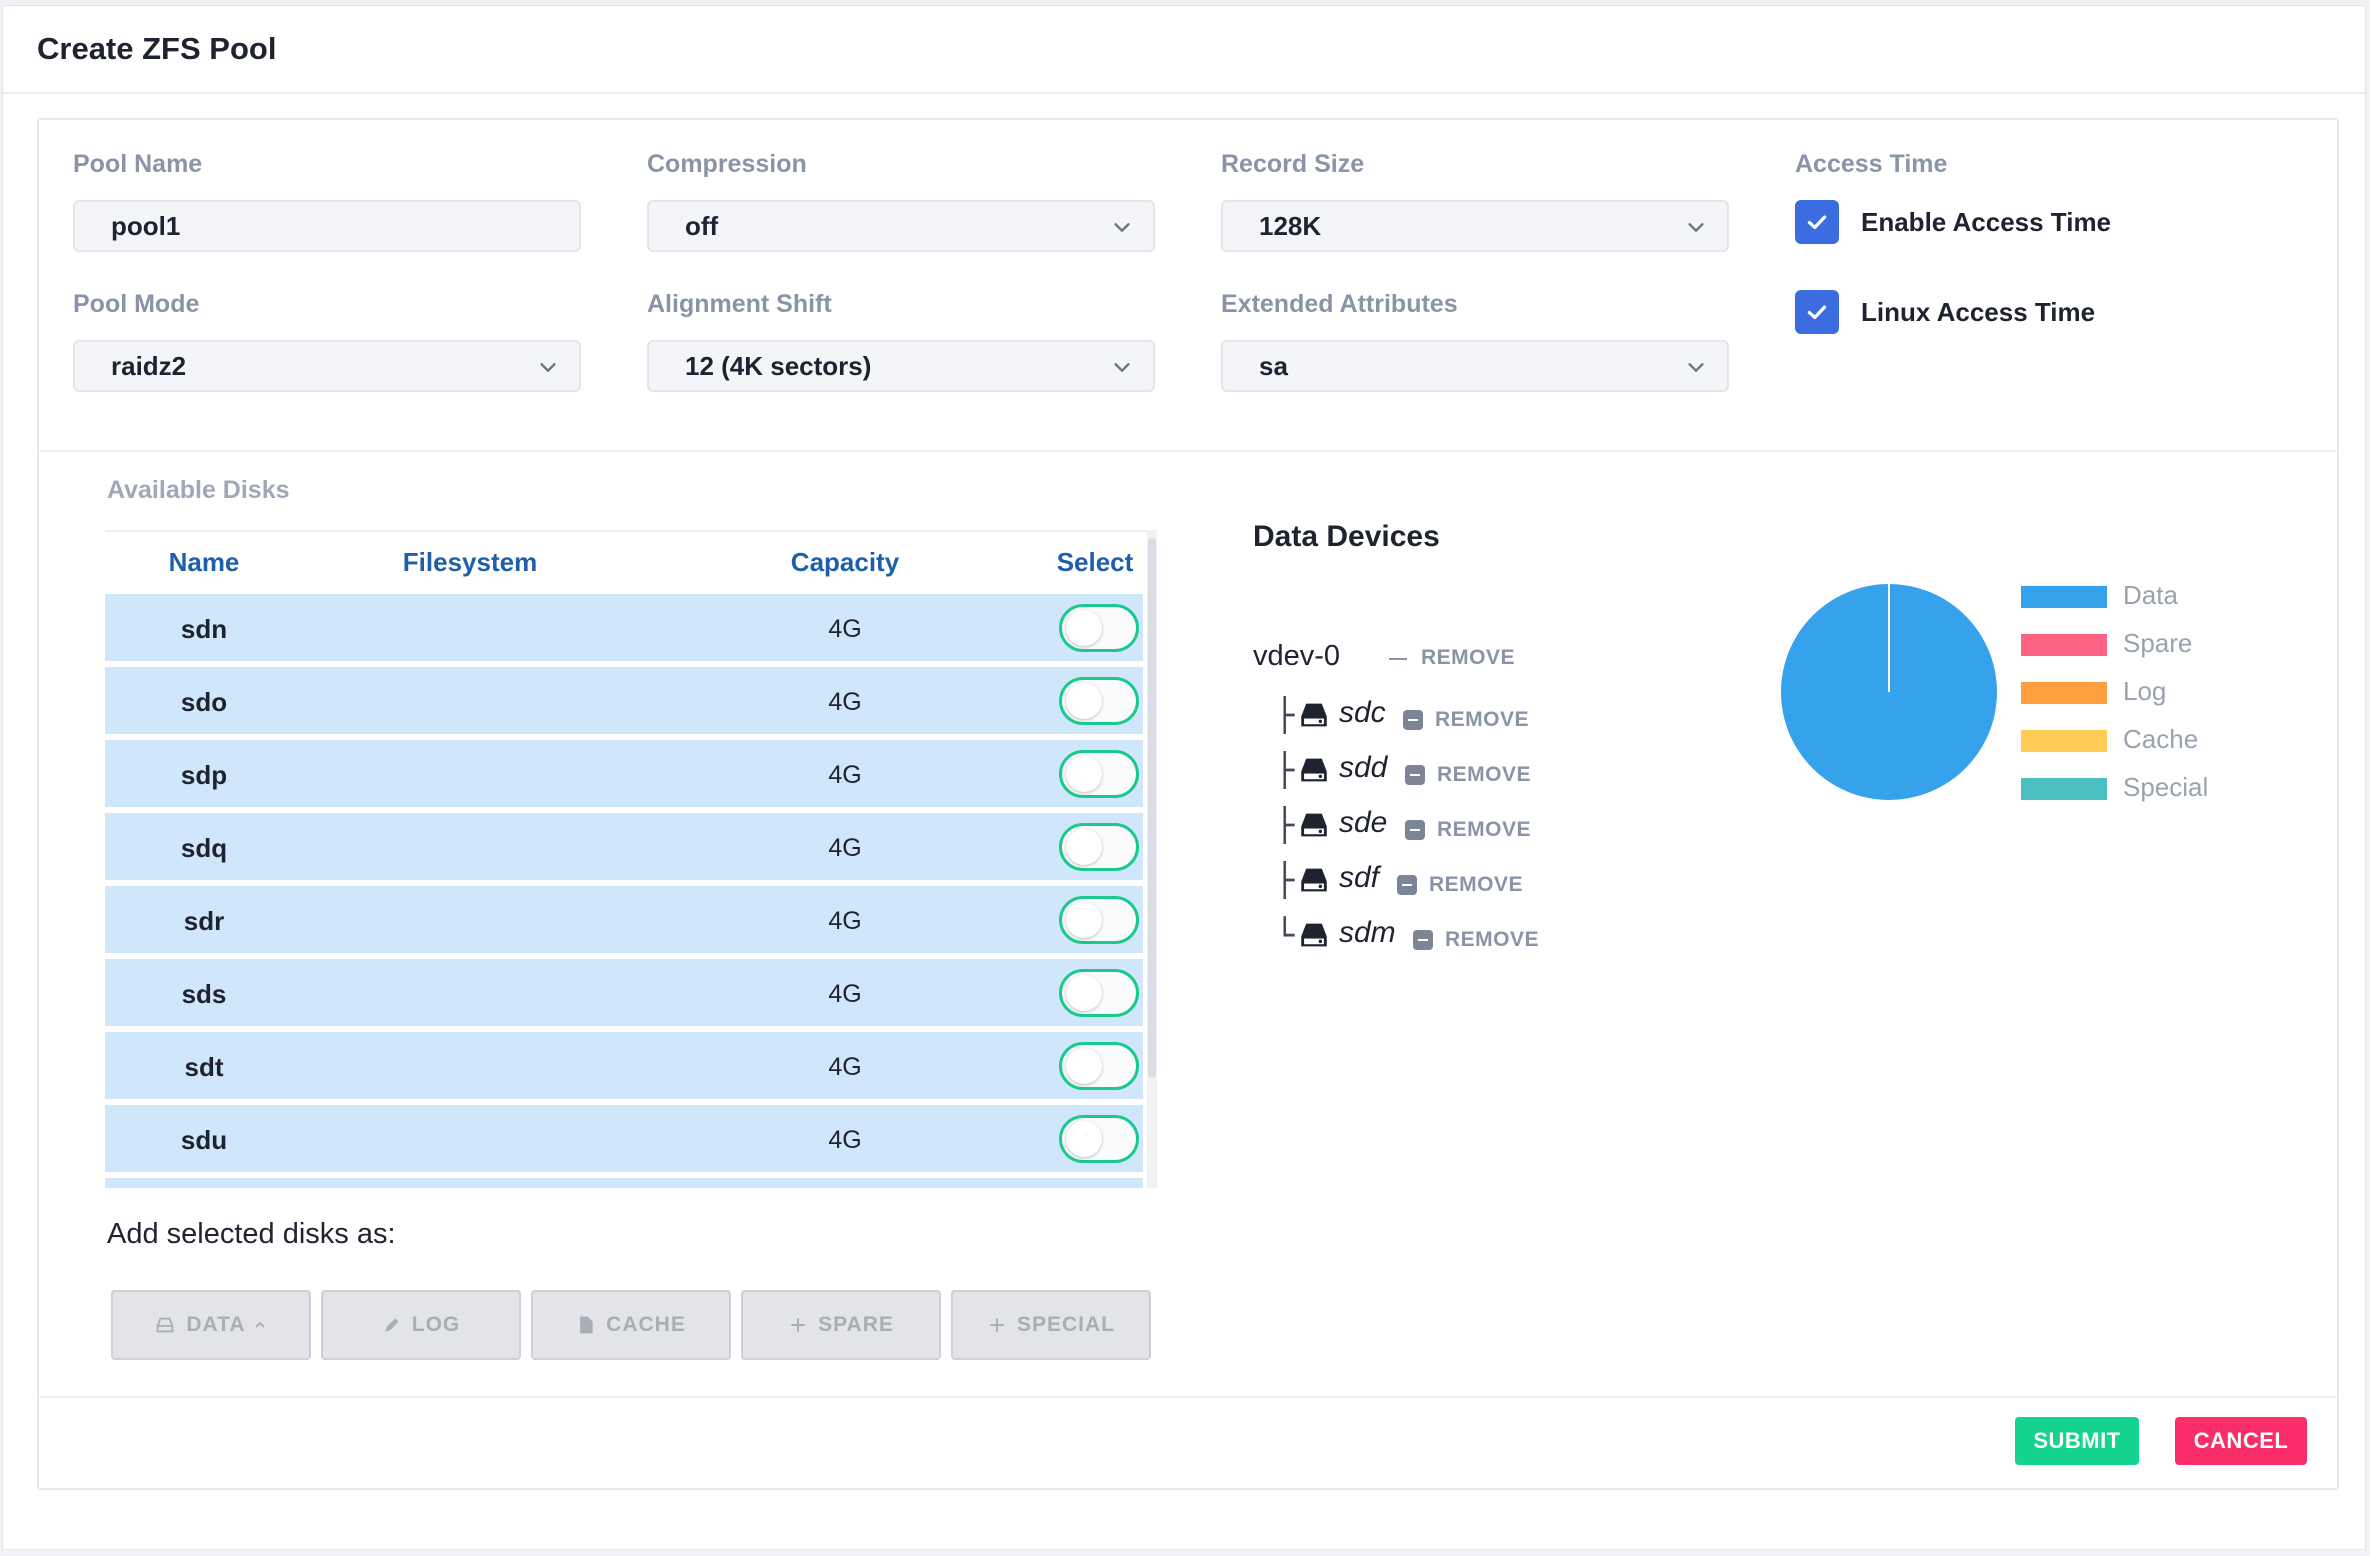 Image resolution: width=2370 pixels, height=1556 pixels. What do you see at coordinates (436, 1324) in the screenshot?
I see `add-log-label: LOG` at bounding box center [436, 1324].